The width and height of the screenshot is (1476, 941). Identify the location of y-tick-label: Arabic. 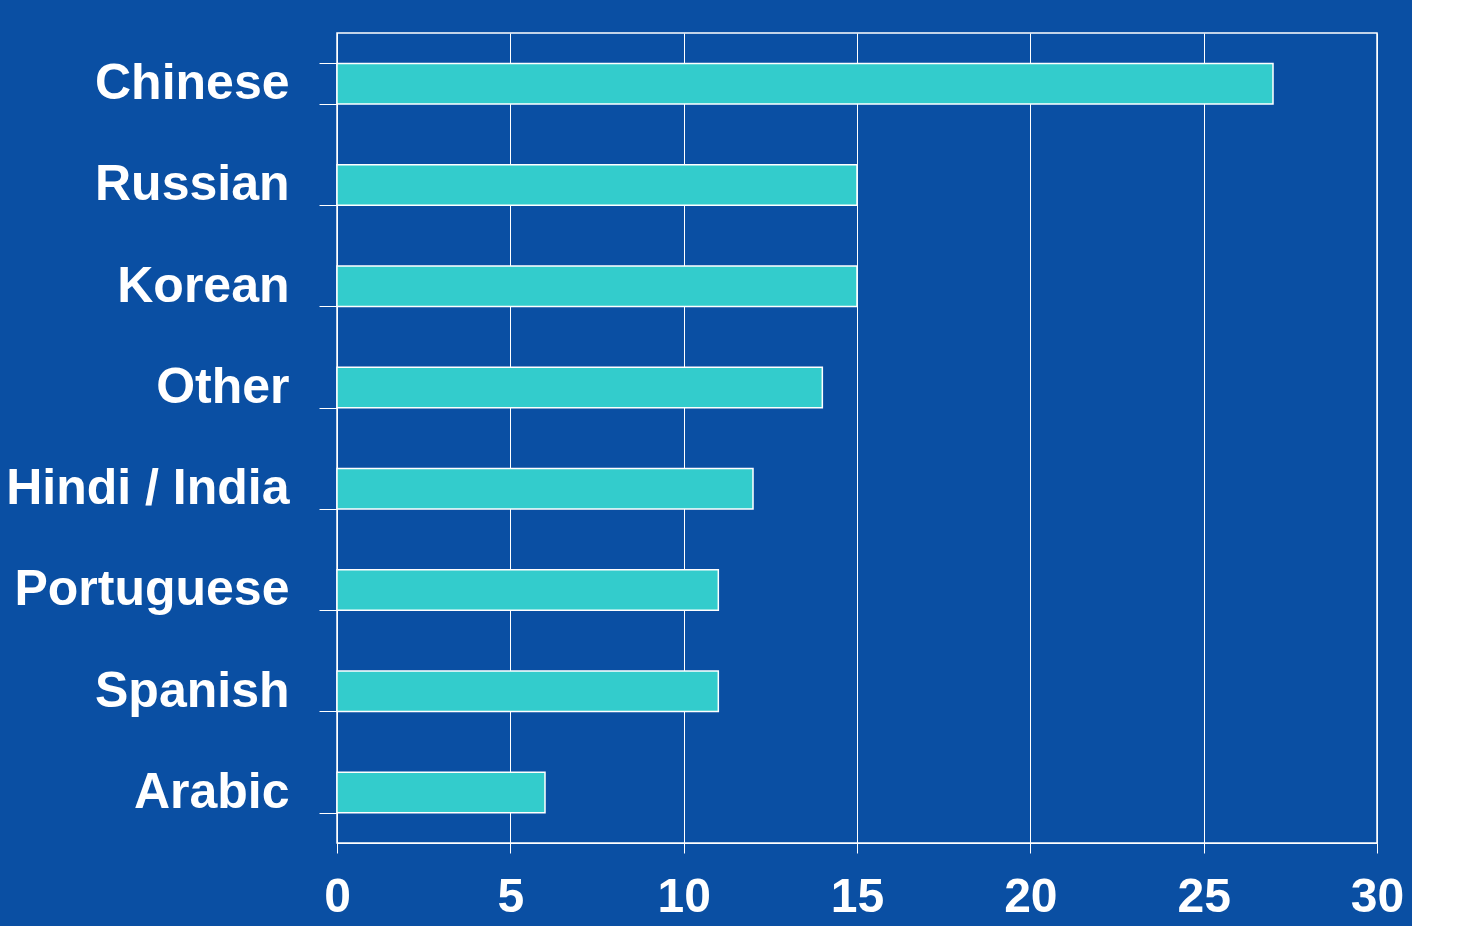
(211, 790).